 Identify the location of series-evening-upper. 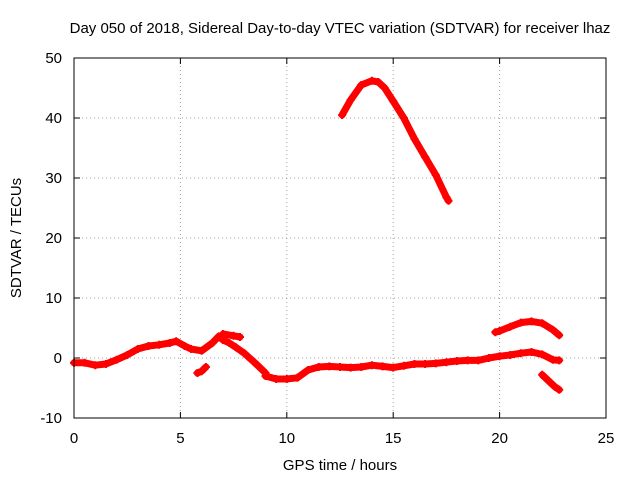
(527, 328).